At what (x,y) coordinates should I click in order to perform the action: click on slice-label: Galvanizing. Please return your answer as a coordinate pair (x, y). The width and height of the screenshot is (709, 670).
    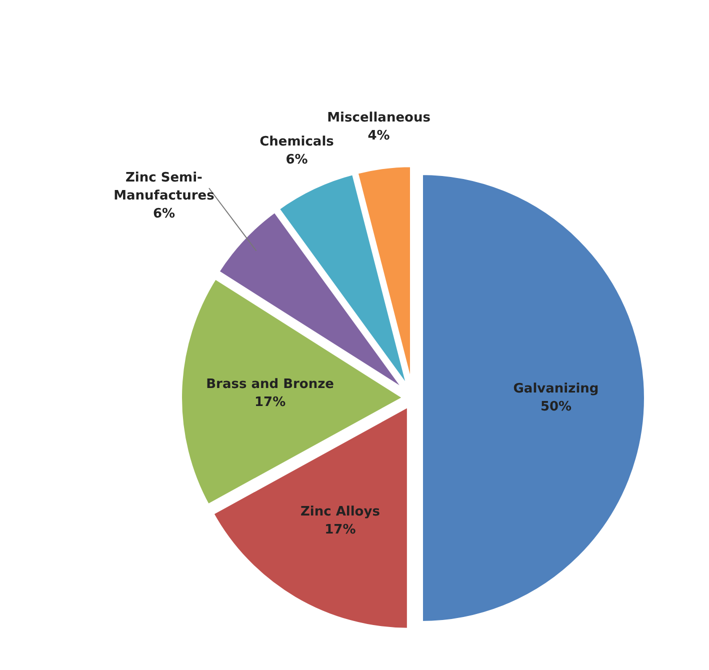
    Looking at the image, I should click on (556, 389).